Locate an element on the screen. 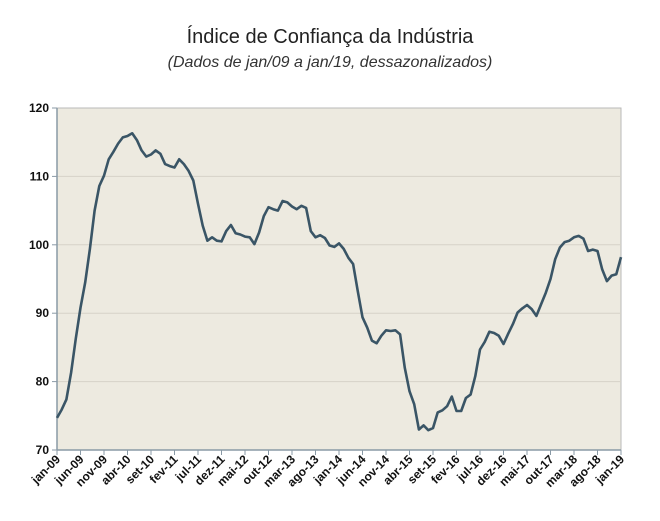 The image size is (660, 521). y-tick-label: 80 is located at coordinates (43, 382).